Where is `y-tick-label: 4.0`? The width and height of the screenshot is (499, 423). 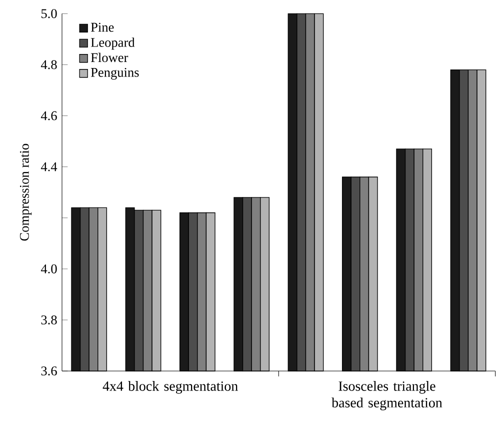
y-tick-label: 4.0 is located at coordinates (48, 269).